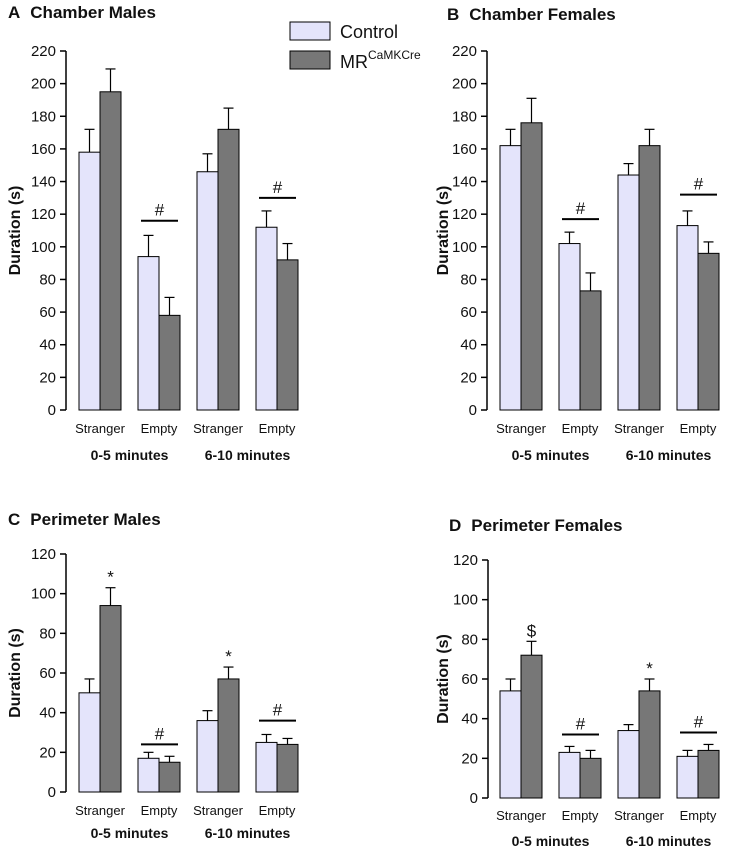 This screenshot has width=732, height=850. What do you see at coordinates (394, 55) in the screenshot?
I see `legend-label-mr-sup: CaMKCre` at bounding box center [394, 55].